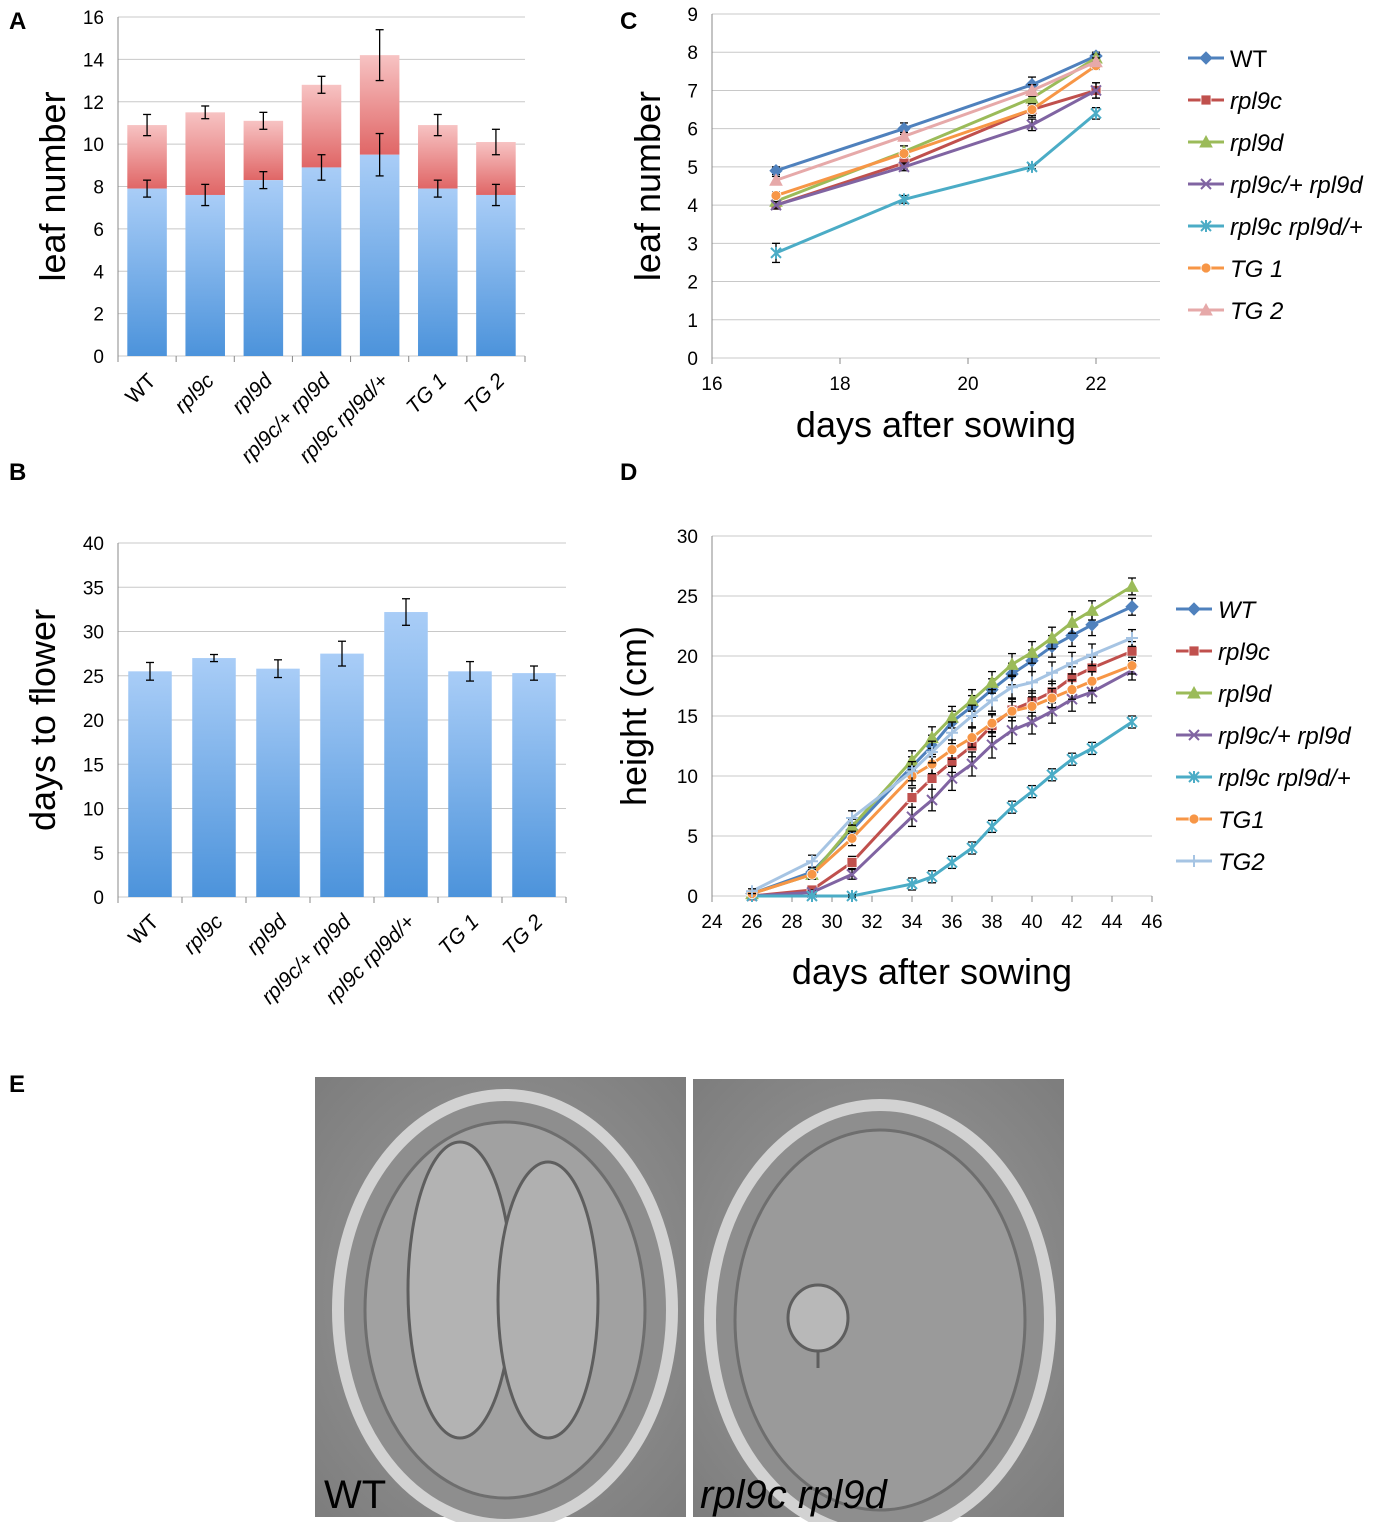 Image resolution: width=1389 pixels, height=1522 pixels. What do you see at coordinates (692, 837) in the screenshot?
I see `chart-d-ytick-1: 5` at bounding box center [692, 837].